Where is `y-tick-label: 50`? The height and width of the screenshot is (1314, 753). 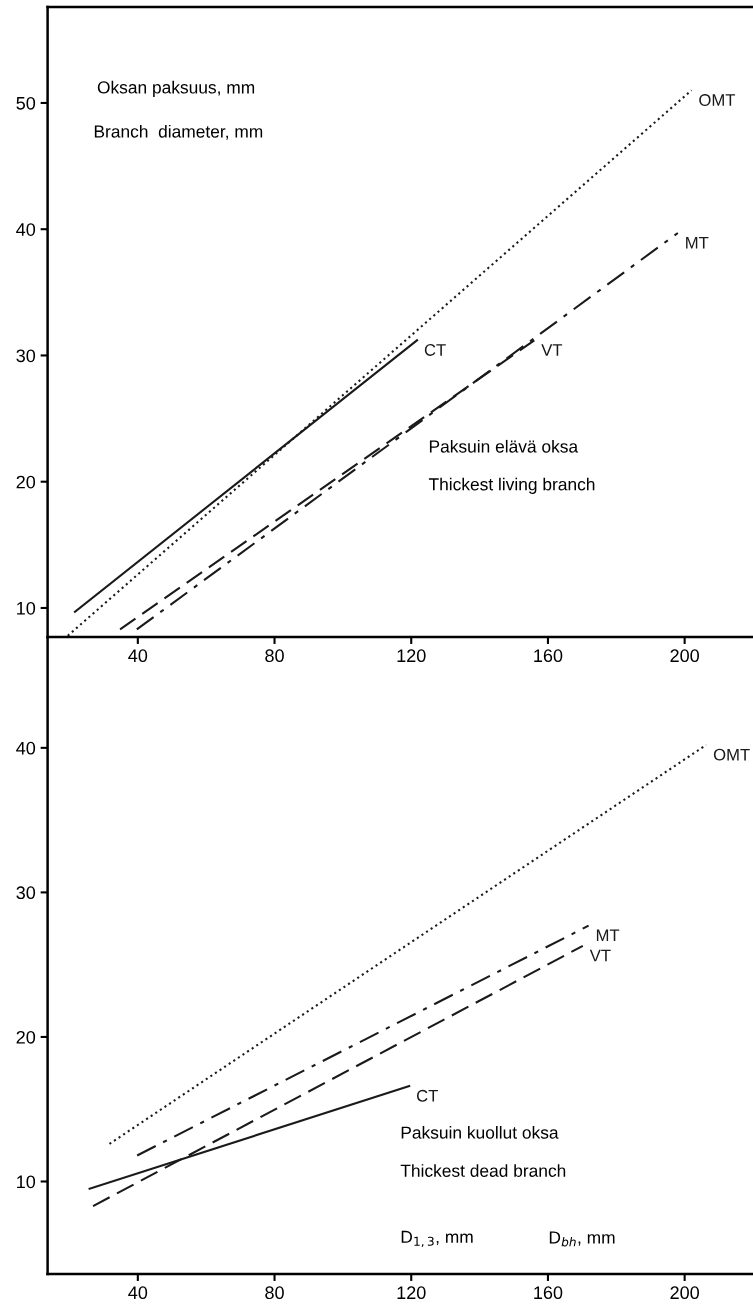 y-tick-label: 50 is located at coordinates (26, 103).